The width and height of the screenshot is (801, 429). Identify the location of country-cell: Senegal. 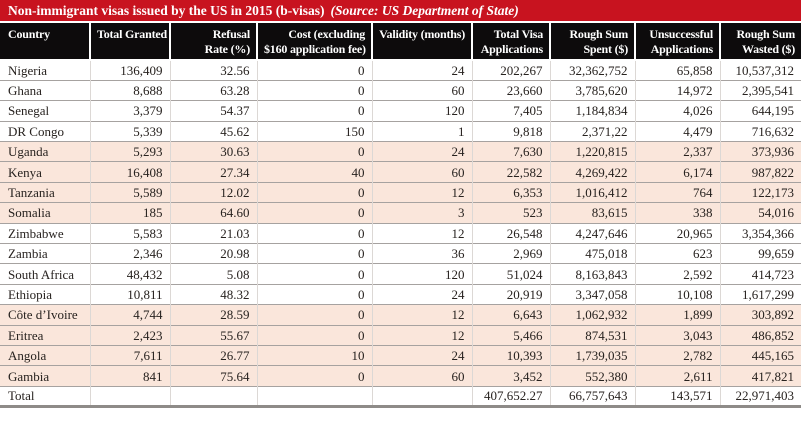
(29, 111).